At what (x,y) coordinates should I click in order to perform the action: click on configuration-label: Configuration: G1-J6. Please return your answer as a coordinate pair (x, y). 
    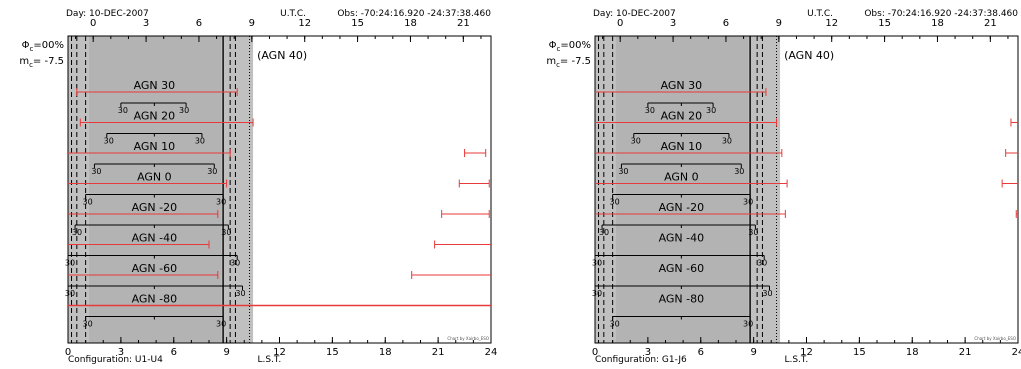
    Looking at the image, I should click on (641, 360).